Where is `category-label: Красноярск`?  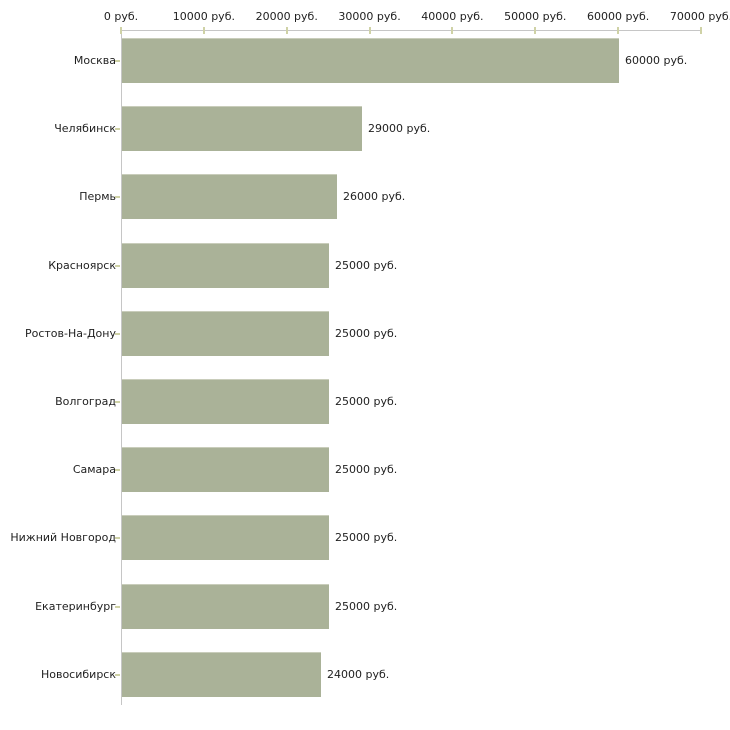 category-label: Красноярск is located at coordinates (82, 265).